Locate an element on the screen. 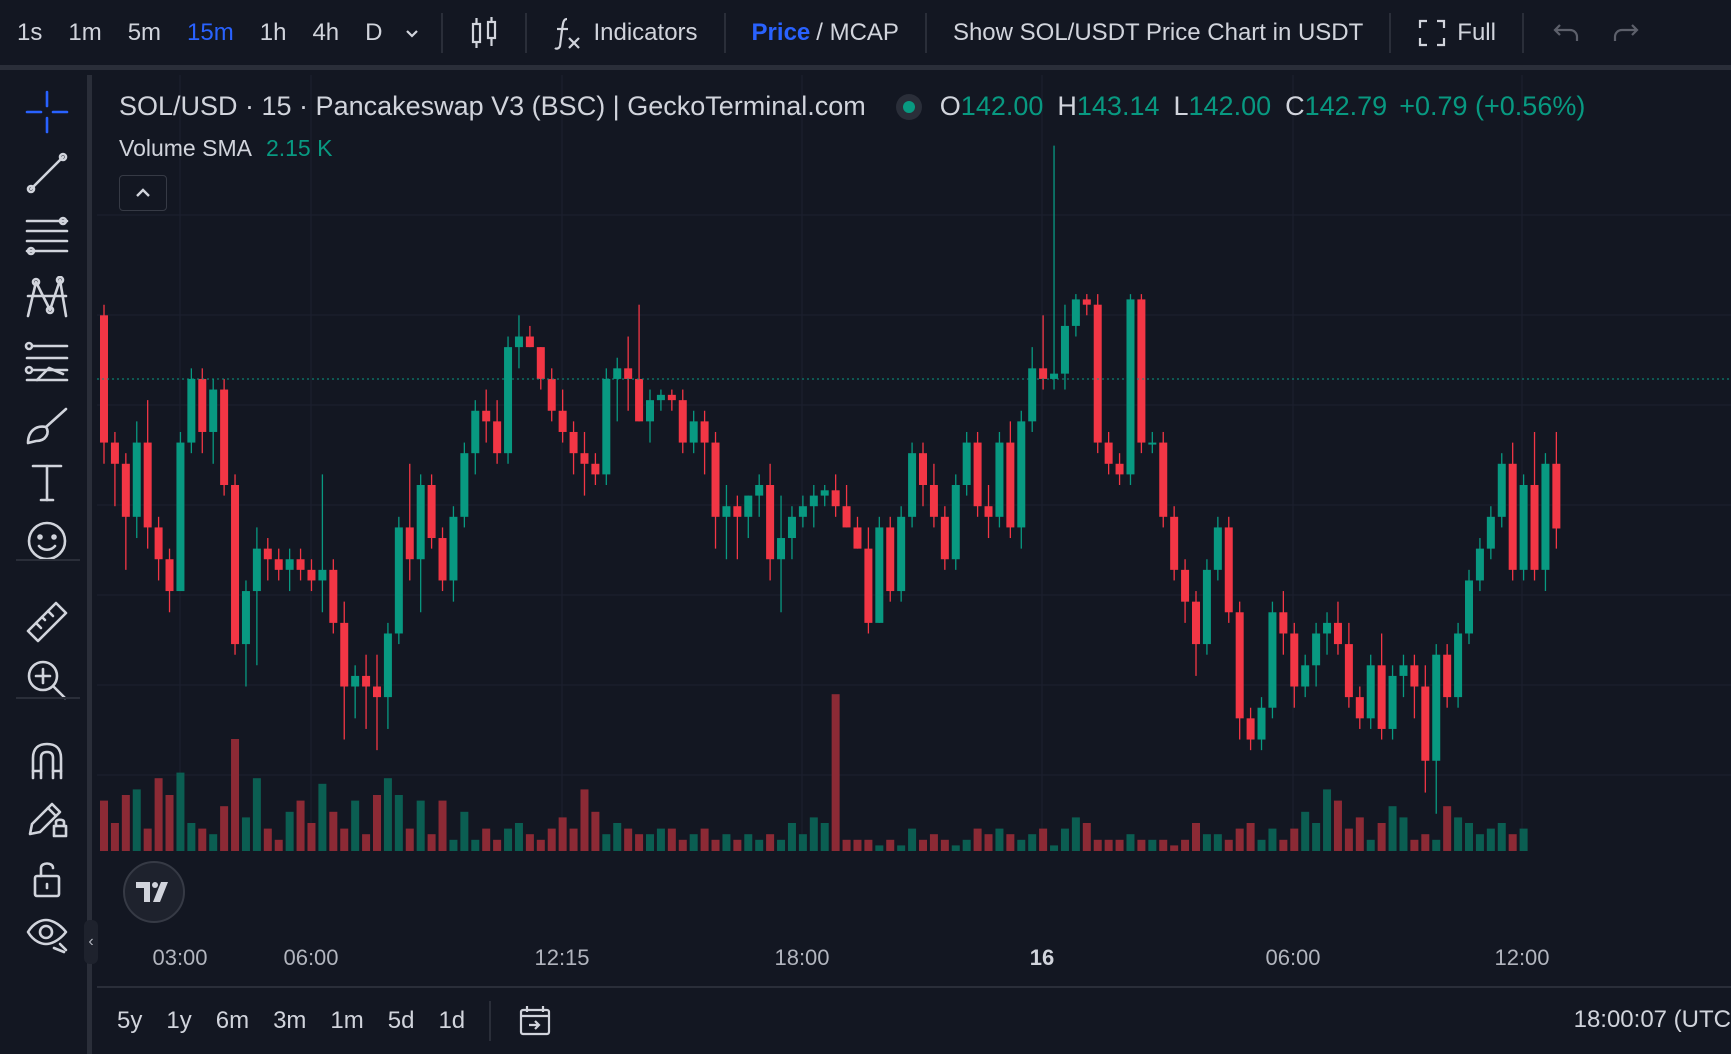 This screenshot has width=1731, height=1054. crosshair-icon is located at coordinates (47, 112).